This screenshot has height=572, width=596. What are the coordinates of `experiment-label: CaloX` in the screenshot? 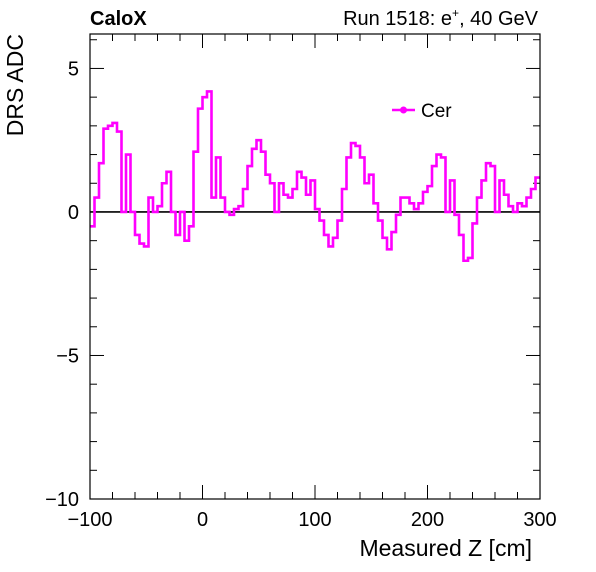 It's located at (118, 19).